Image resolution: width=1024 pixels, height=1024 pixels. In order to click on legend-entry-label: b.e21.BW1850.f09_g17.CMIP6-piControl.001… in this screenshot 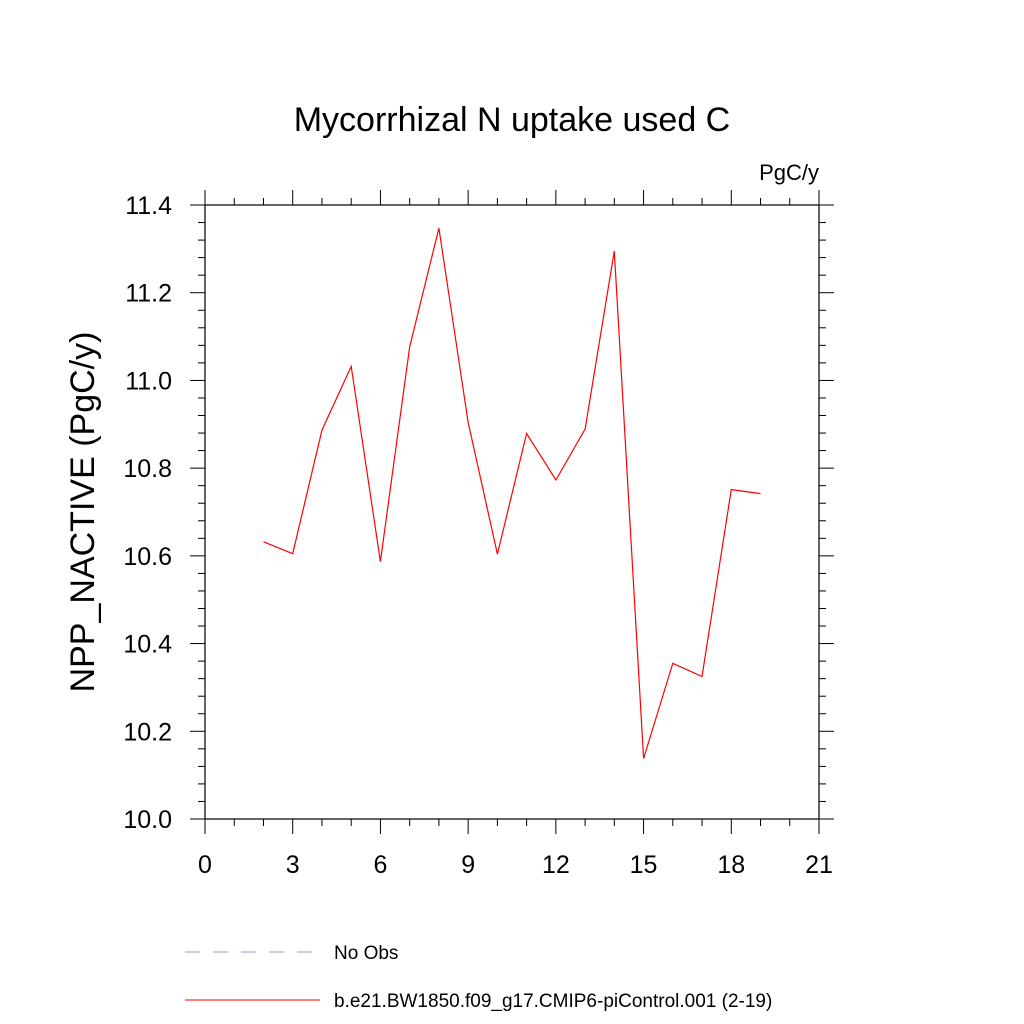, I will do `click(553, 1001)`.